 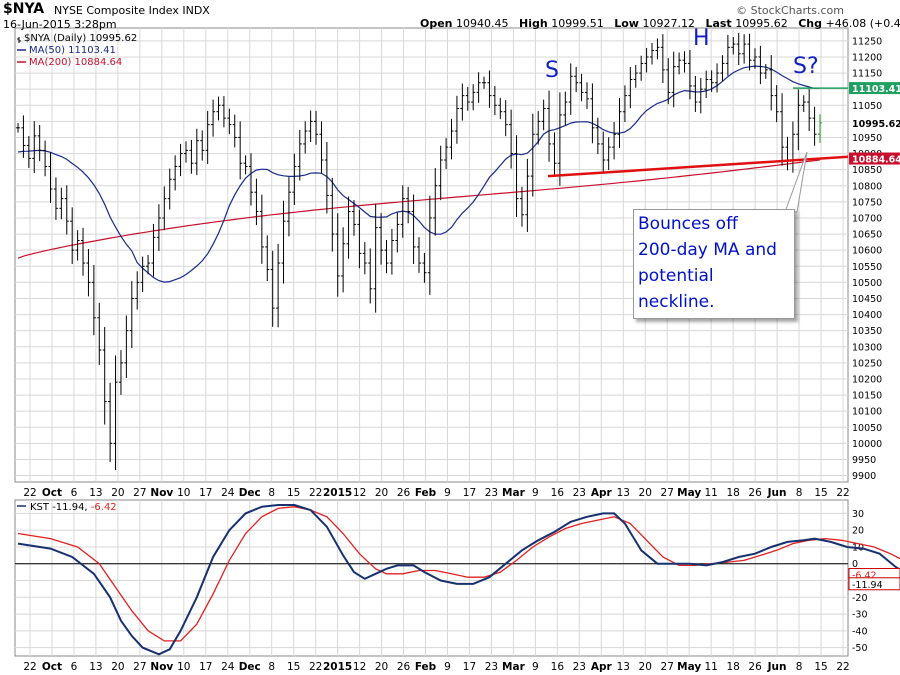 What do you see at coordinates (52, 667) in the screenshot?
I see `x-tick-label-bottom: Oct` at bounding box center [52, 667].